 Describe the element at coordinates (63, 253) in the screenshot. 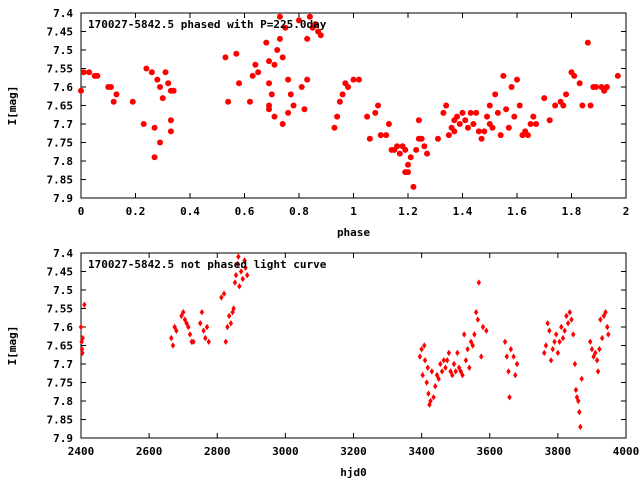

I see `y-tick-label: 7.4` at that location.